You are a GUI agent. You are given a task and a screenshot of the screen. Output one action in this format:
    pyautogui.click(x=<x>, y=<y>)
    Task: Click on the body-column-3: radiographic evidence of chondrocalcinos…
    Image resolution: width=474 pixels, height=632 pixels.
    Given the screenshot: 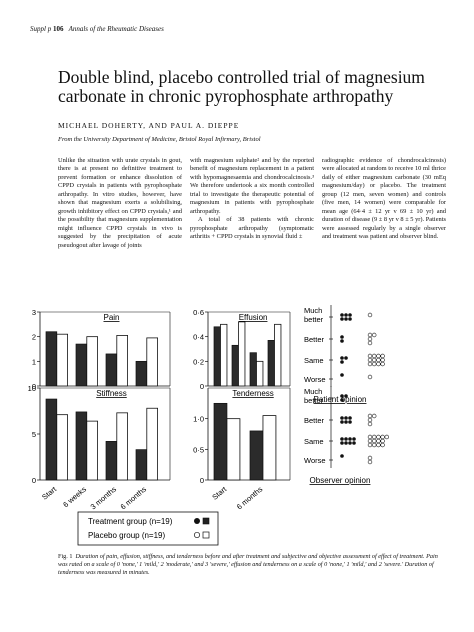 What is the action you would take?
    pyautogui.click(x=384, y=199)
    